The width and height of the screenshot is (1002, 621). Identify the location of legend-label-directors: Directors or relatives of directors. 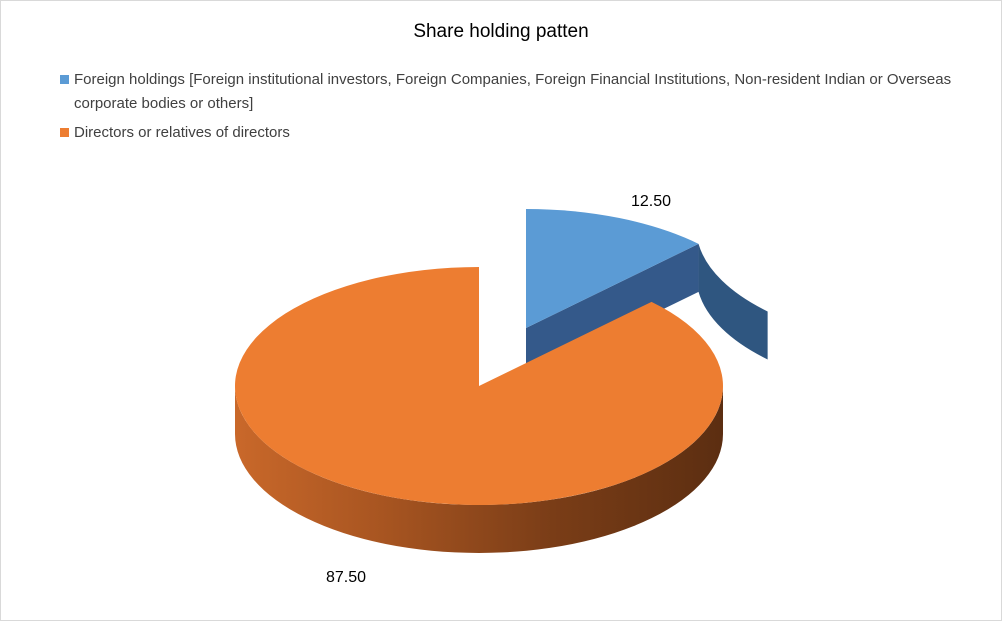
(182, 132).